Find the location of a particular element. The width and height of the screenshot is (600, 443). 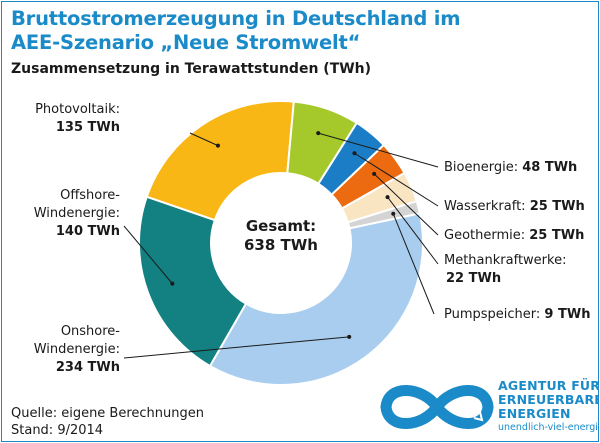

leader-line-wasserkraft is located at coordinates (396, 179).